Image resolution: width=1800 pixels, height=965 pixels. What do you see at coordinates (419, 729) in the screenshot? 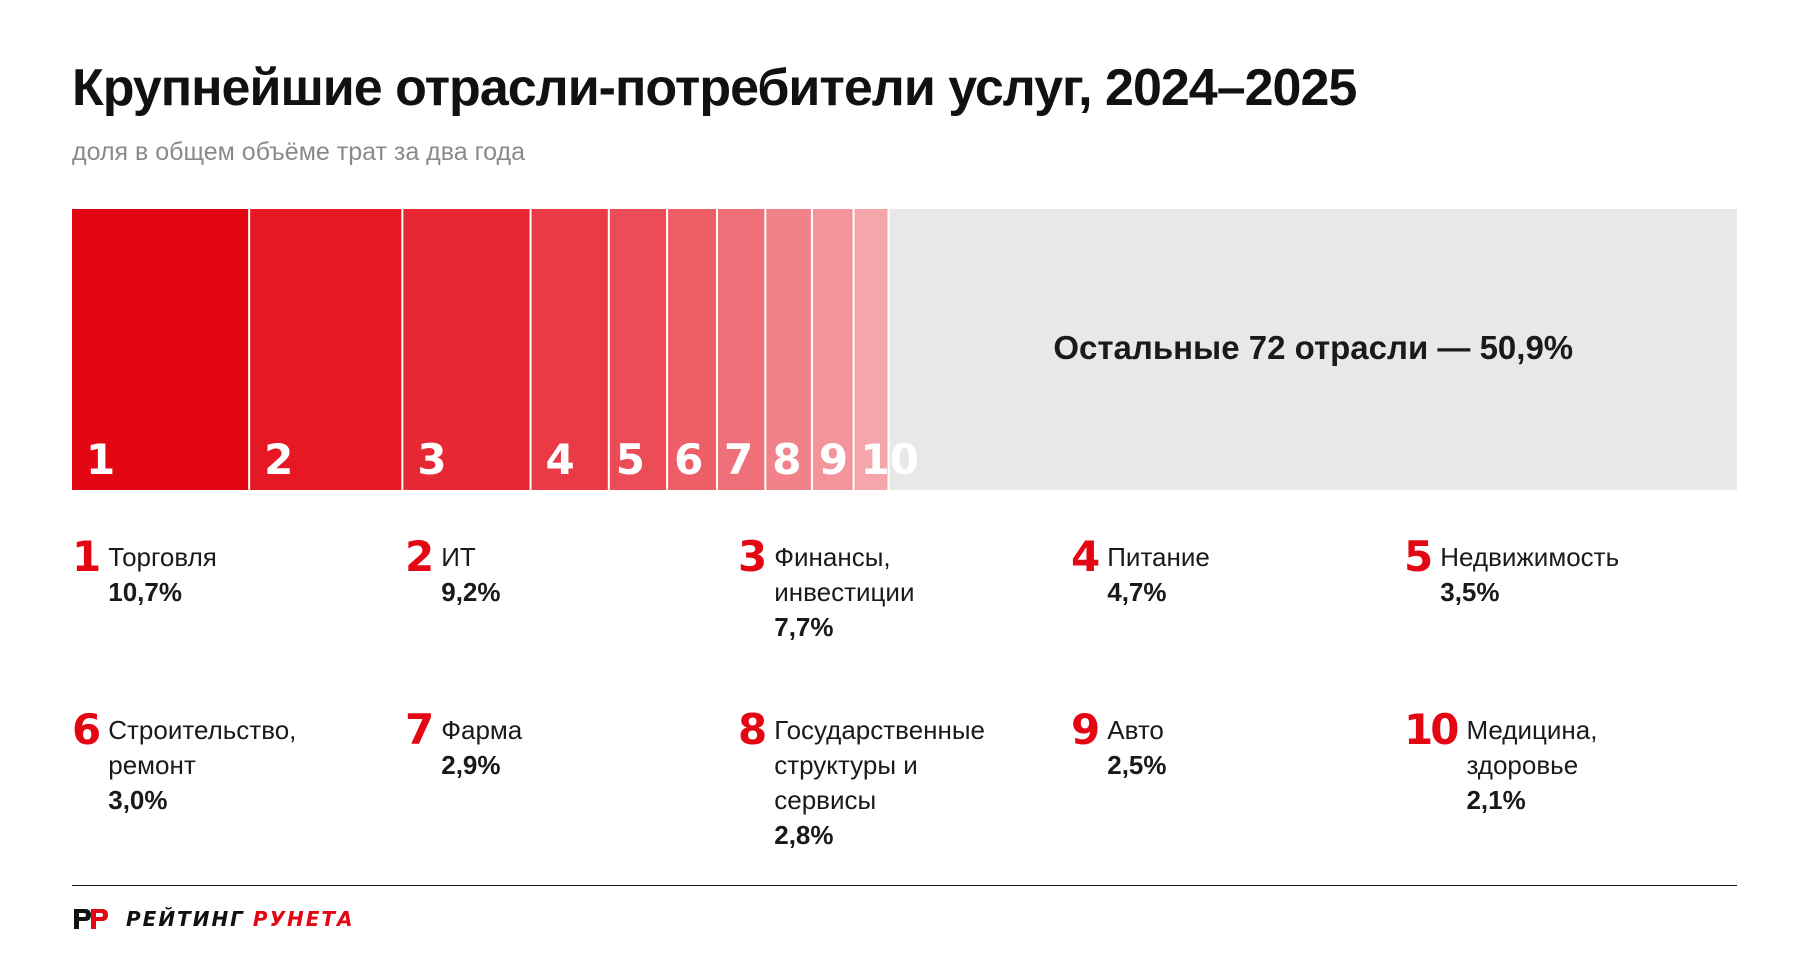
I see `legend-rank: 7` at bounding box center [419, 729].